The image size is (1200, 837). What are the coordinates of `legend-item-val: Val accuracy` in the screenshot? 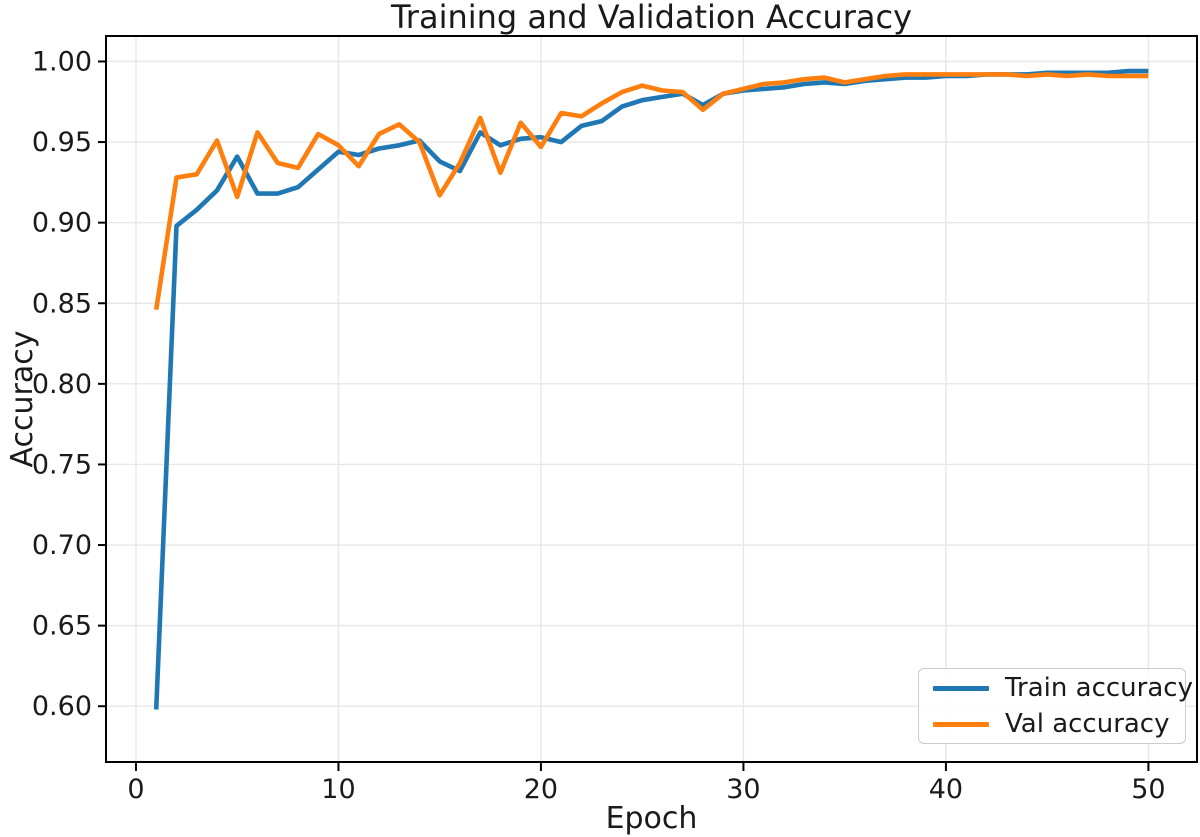 It's located at (1052, 724).